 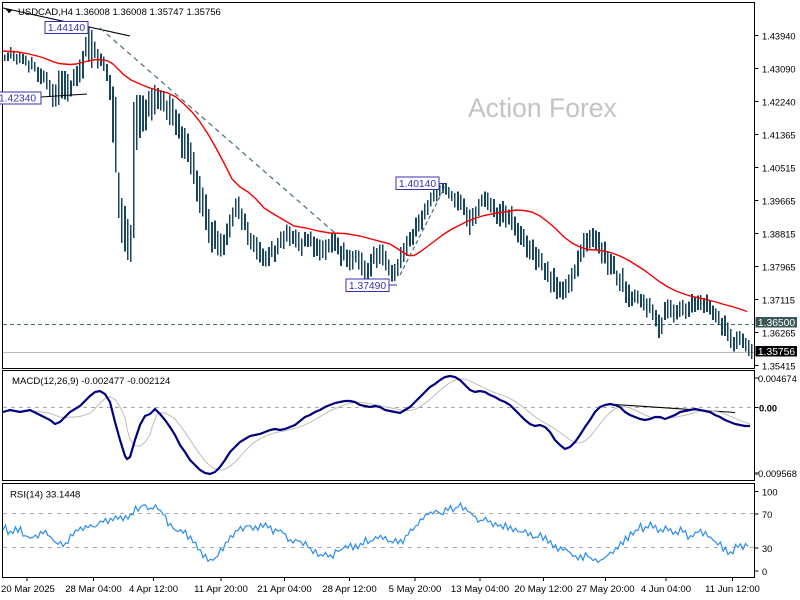 What do you see at coordinates (768, 409) in the screenshot?
I see `svg-text: 0.00` at bounding box center [768, 409].